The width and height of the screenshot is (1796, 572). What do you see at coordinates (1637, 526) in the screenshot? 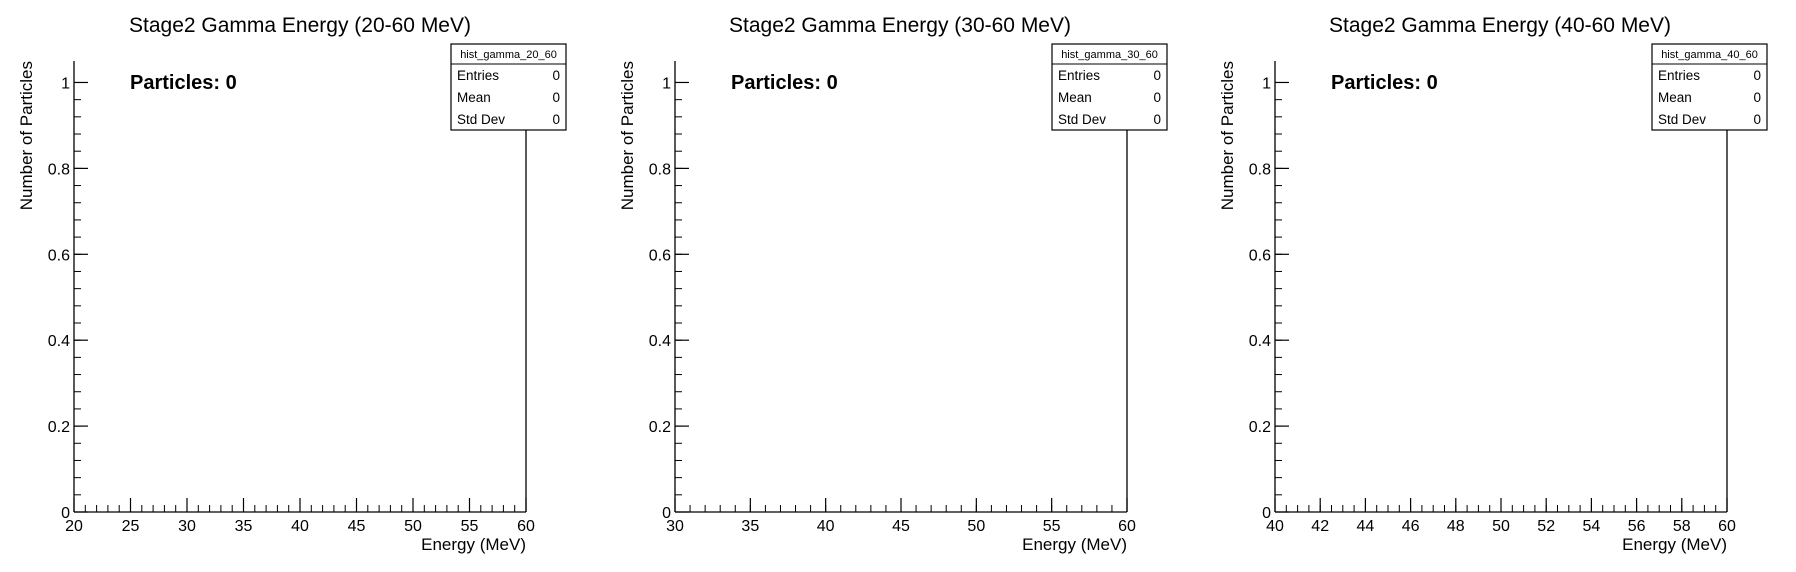
I see `x-tick-label: 56` at bounding box center [1637, 526].